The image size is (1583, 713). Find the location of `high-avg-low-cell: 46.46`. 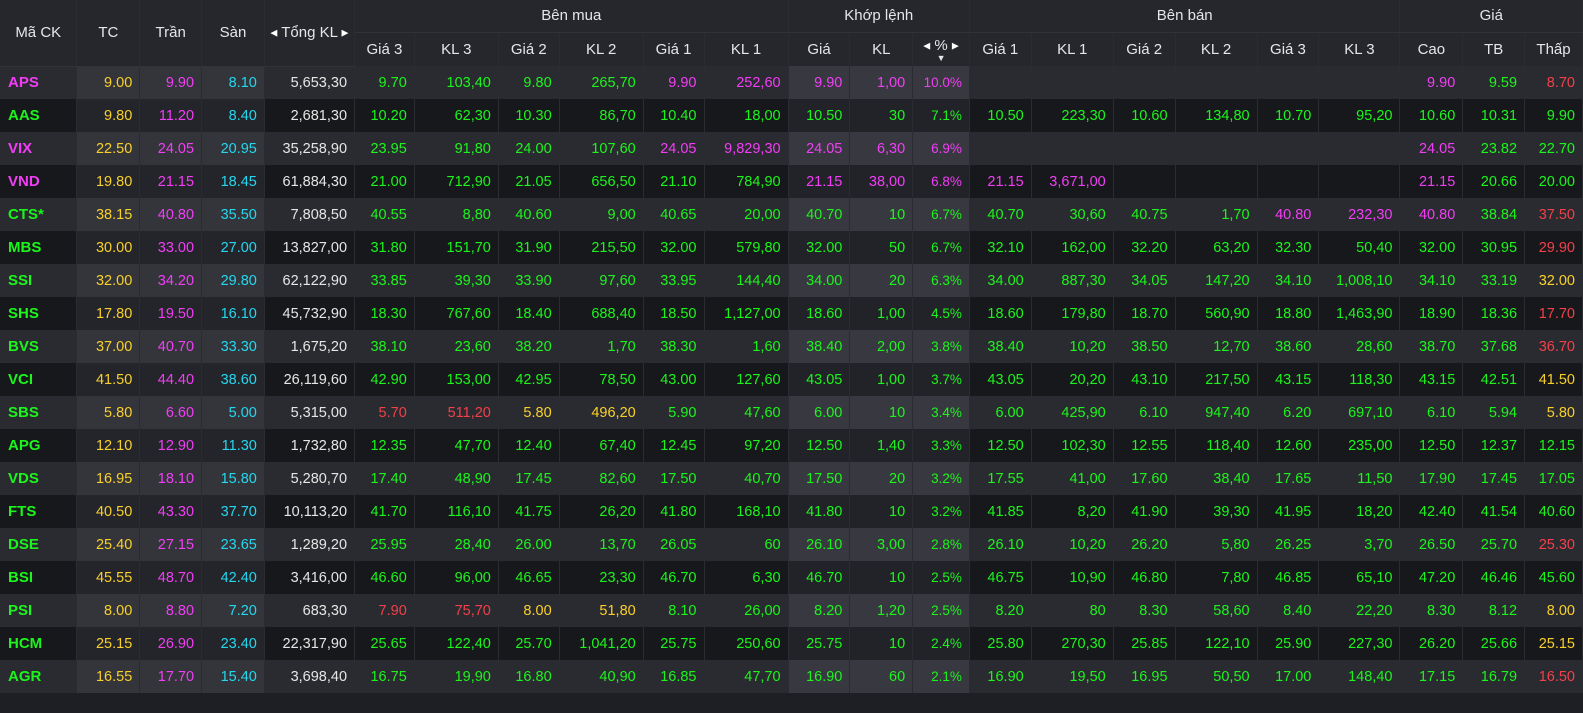

high-avg-low-cell: 46.46 is located at coordinates (1494, 577).